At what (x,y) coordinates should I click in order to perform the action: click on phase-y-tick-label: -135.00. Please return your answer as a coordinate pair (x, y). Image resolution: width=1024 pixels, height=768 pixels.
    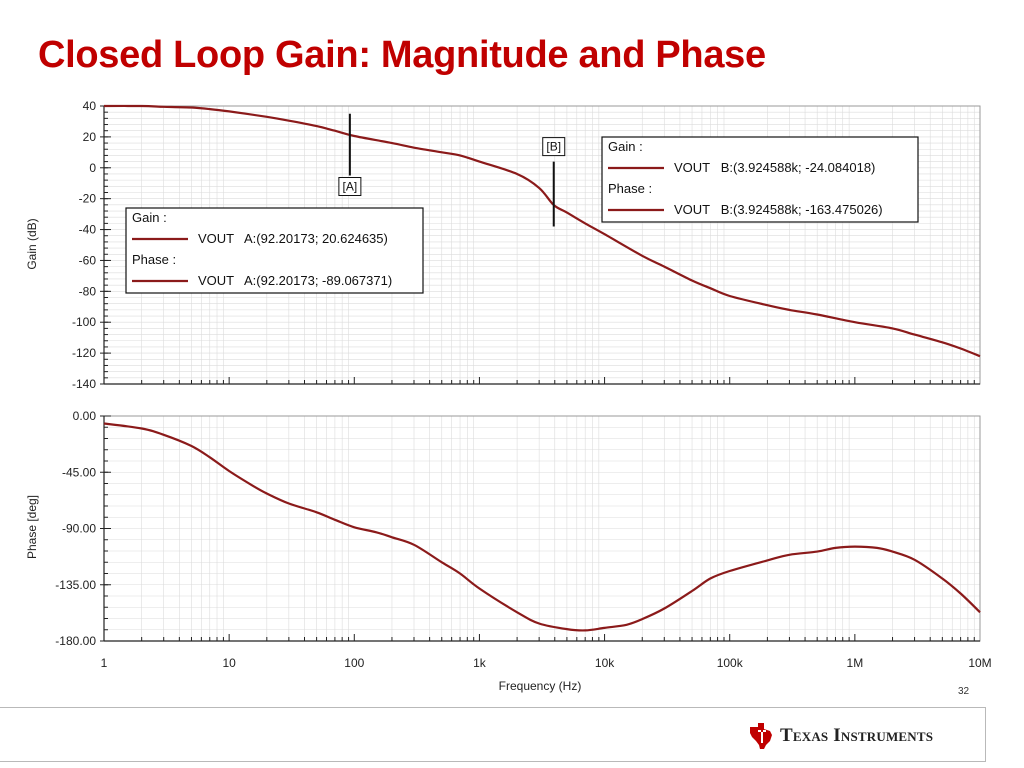
    Looking at the image, I should click on (75, 585).